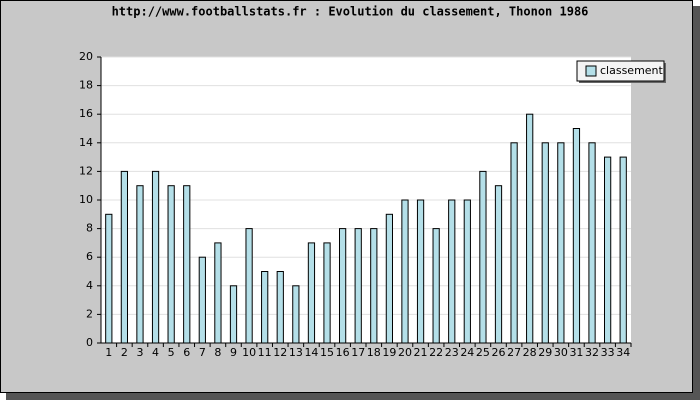 This screenshot has height=400, width=700. What do you see at coordinates (108, 352) in the screenshot?
I see `x-tick-label: 1` at bounding box center [108, 352].